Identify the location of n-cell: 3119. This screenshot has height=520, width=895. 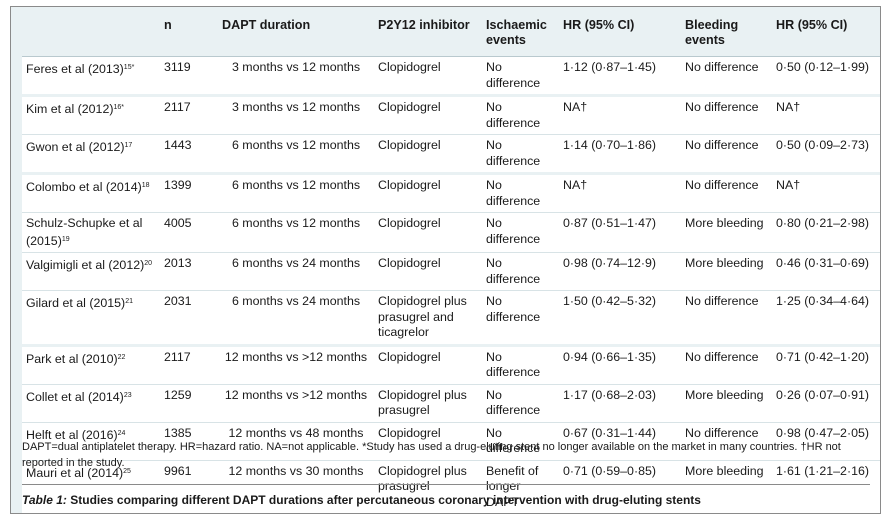
(189, 76).